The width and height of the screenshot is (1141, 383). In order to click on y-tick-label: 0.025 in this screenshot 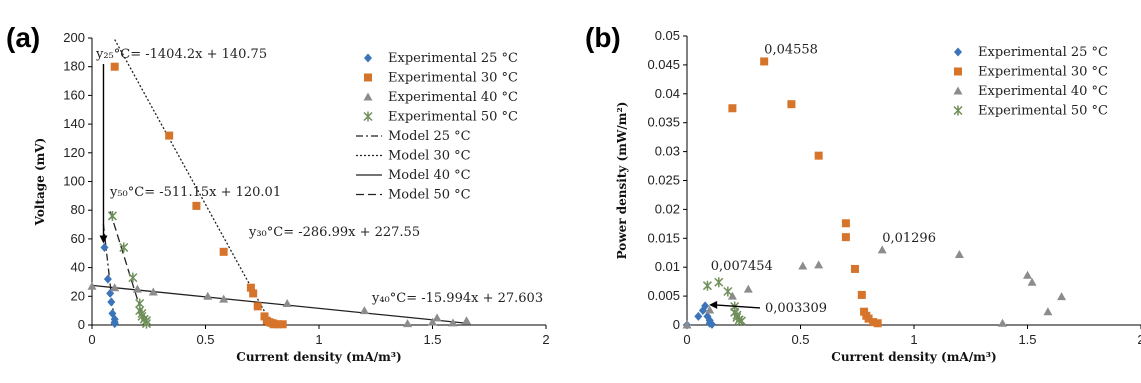, I will do `click(663, 180)`.